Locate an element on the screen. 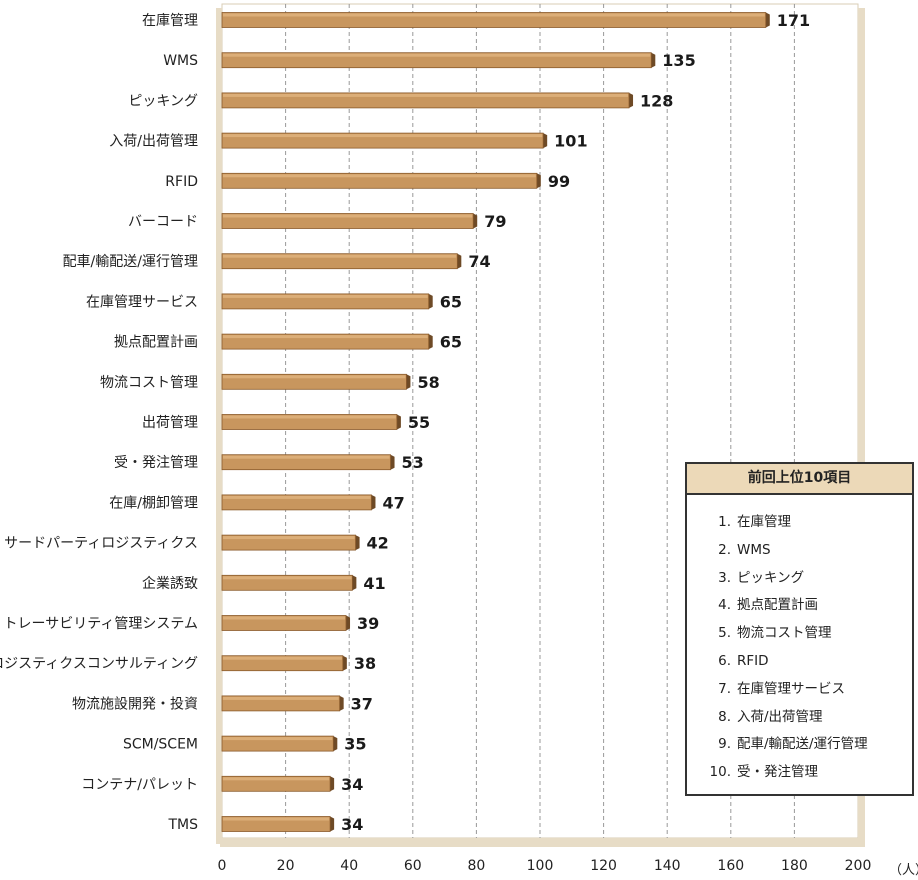 Image resolution: width=918 pixels, height=880 pixels. x-tick-label: 100 is located at coordinates (540, 866).